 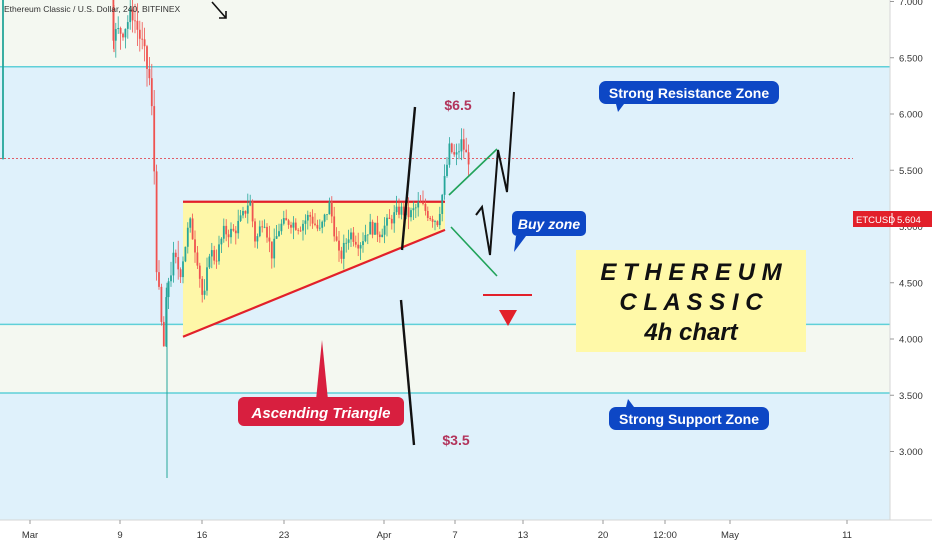 I want to click on time-axis: Mar 9 16 23 Apr 7 13 20 12:00 May 11, so click(x=466, y=534).